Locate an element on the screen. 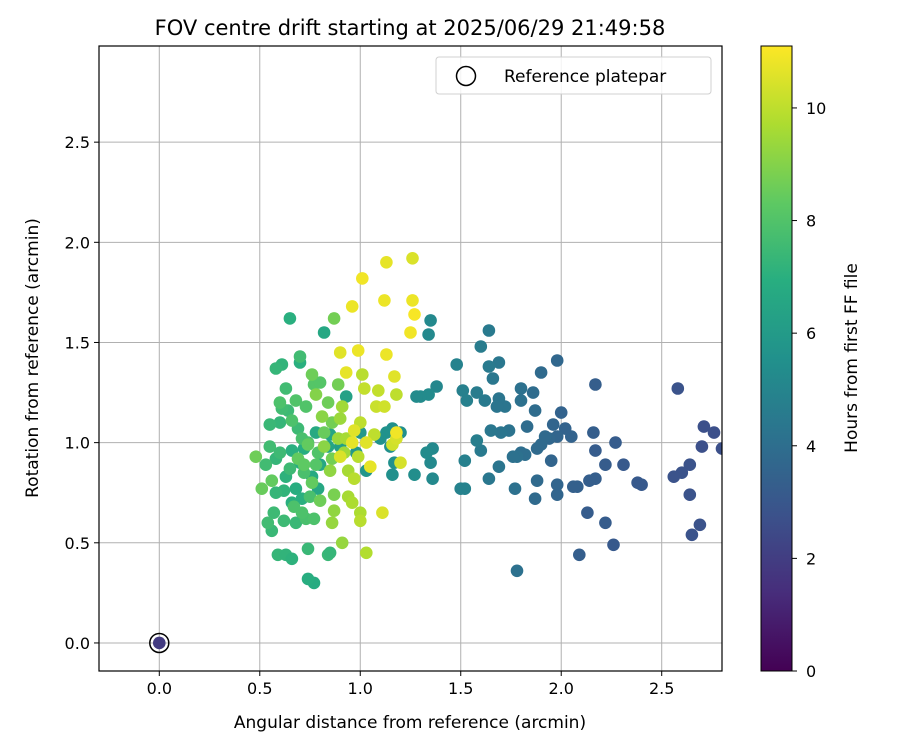 The width and height of the screenshot is (900, 750). y-axis-ticks: 0.0 0.5 1.0 1.5 2.0 2.5 is located at coordinates (82, 393).